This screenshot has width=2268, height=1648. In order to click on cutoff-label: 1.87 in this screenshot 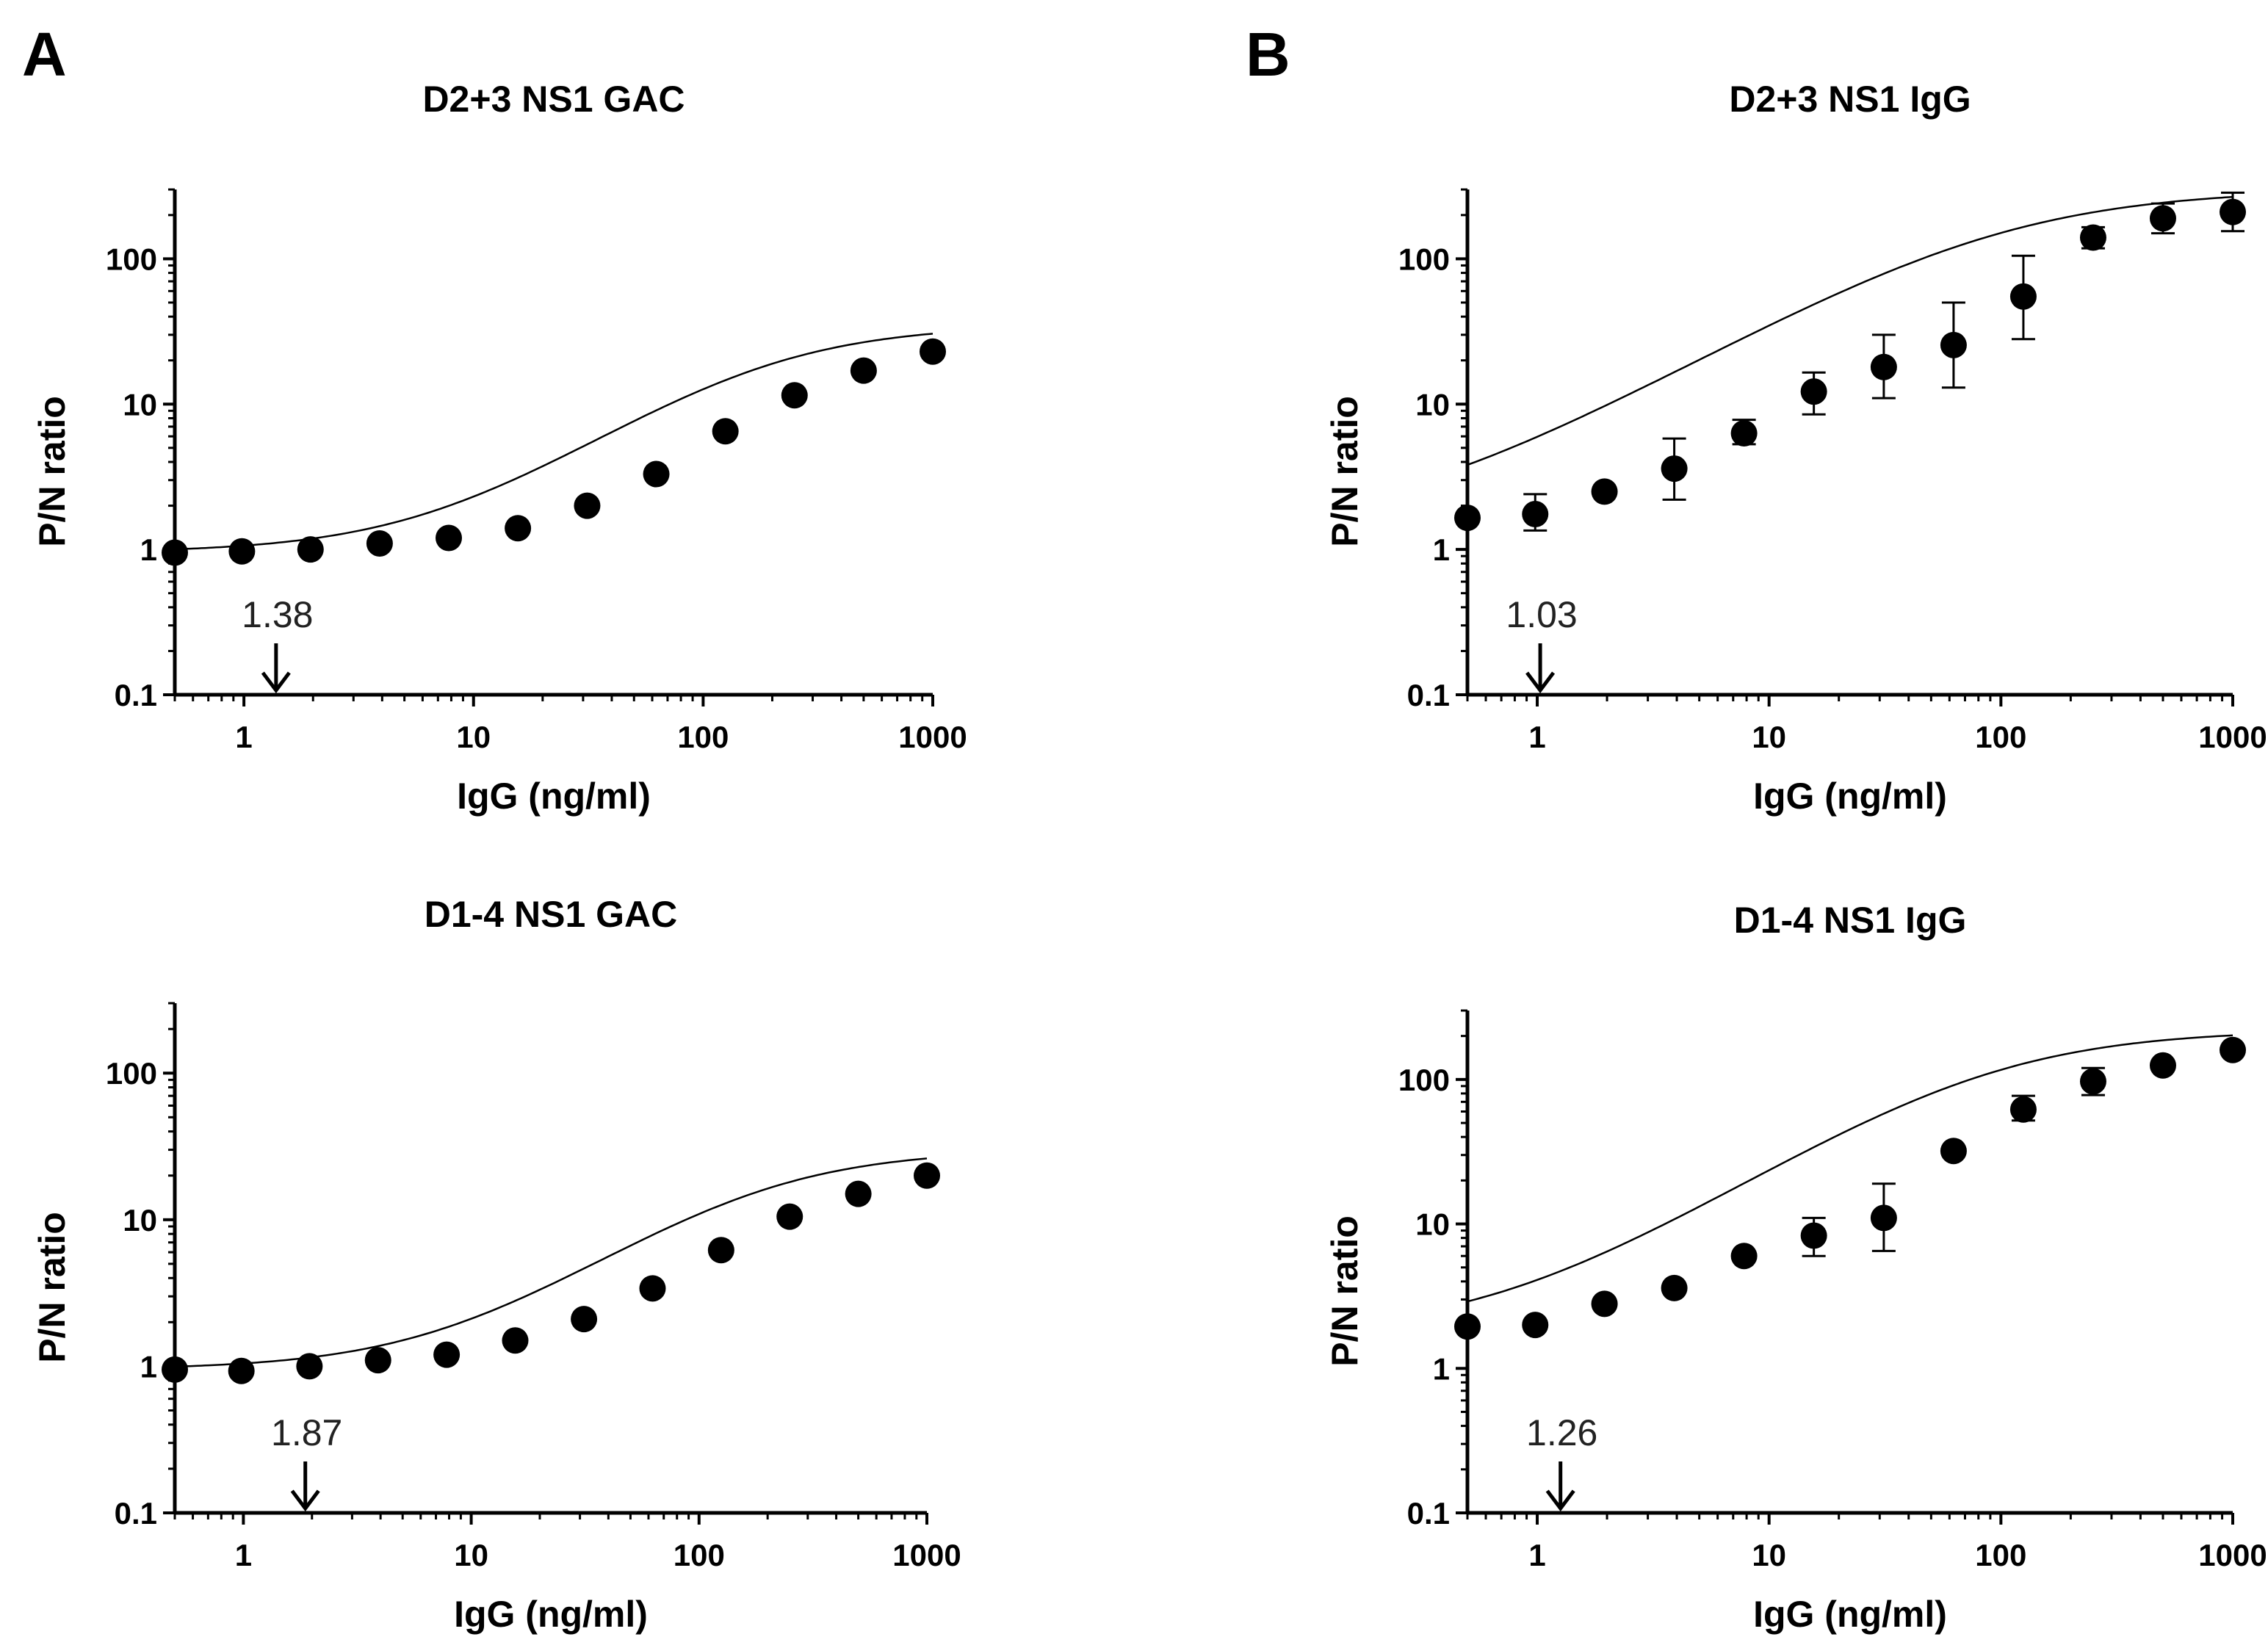, I will do `click(306, 1432)`.